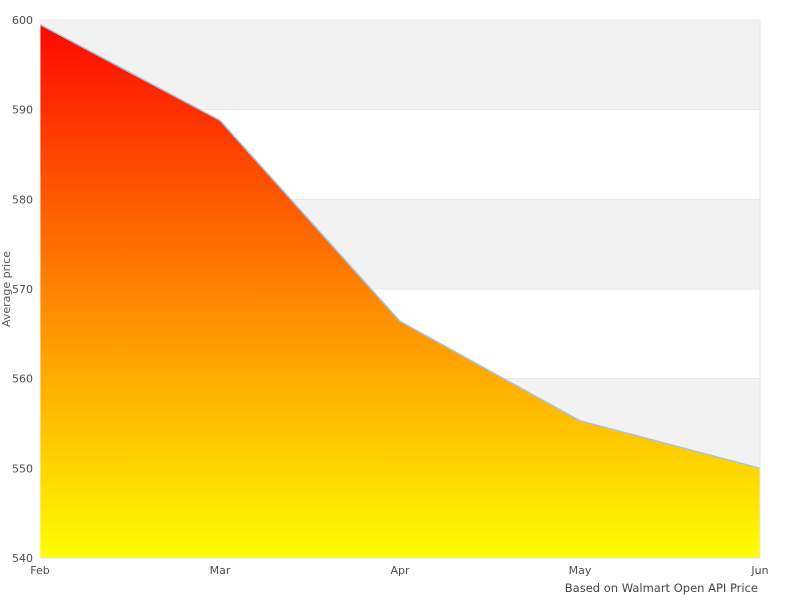 The image size is (800, 600). What do you see at coordinates (22, 558) in the screenshot?
I see `y-tick-label: 540` at bounding box center [22, 558].